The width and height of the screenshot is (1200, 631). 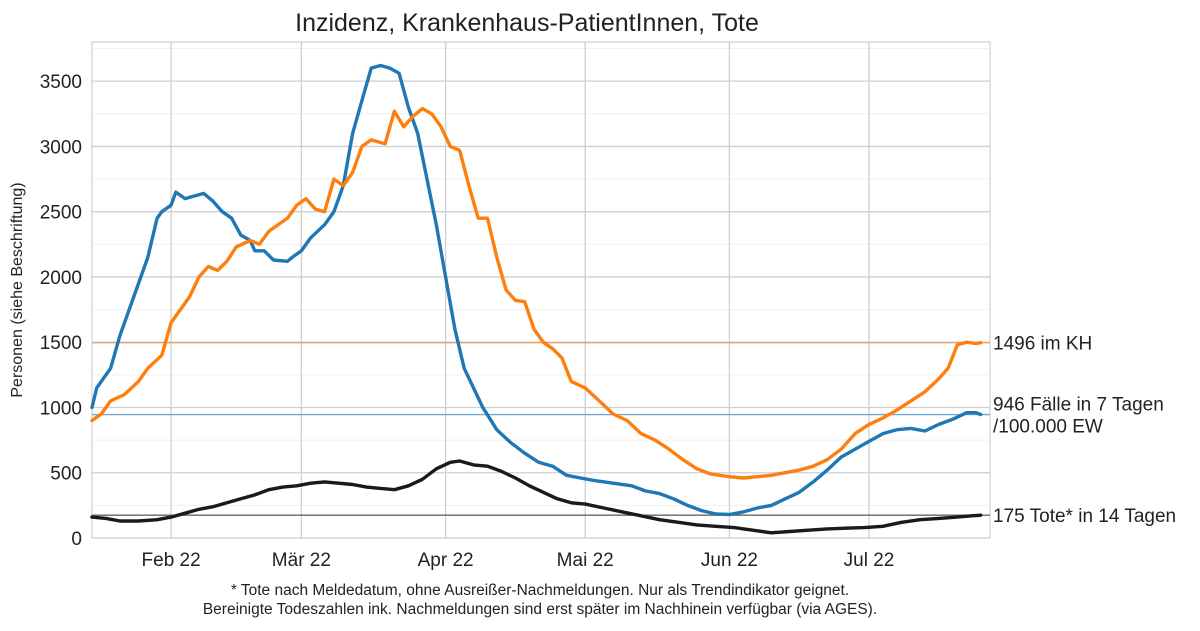 I want to click on x-axis-ticks: Feb 22 Mär 22 Apr 22 Mai 22 Jun 22 Jul 22, so click(x=518, y=560).